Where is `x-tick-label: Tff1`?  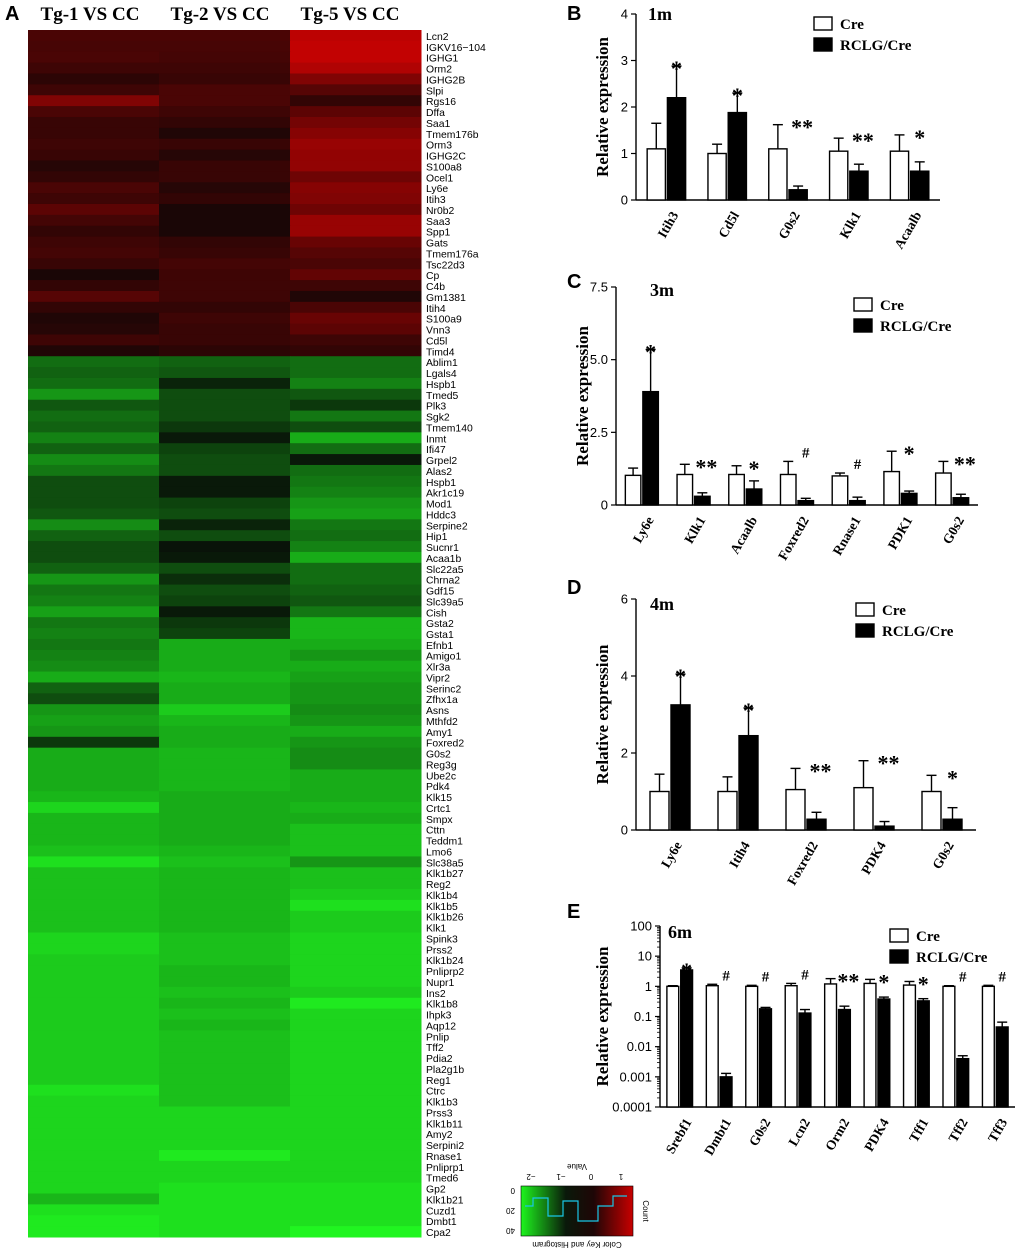 x-tick-label: Tff1 is located at coordinates (918, 1130).